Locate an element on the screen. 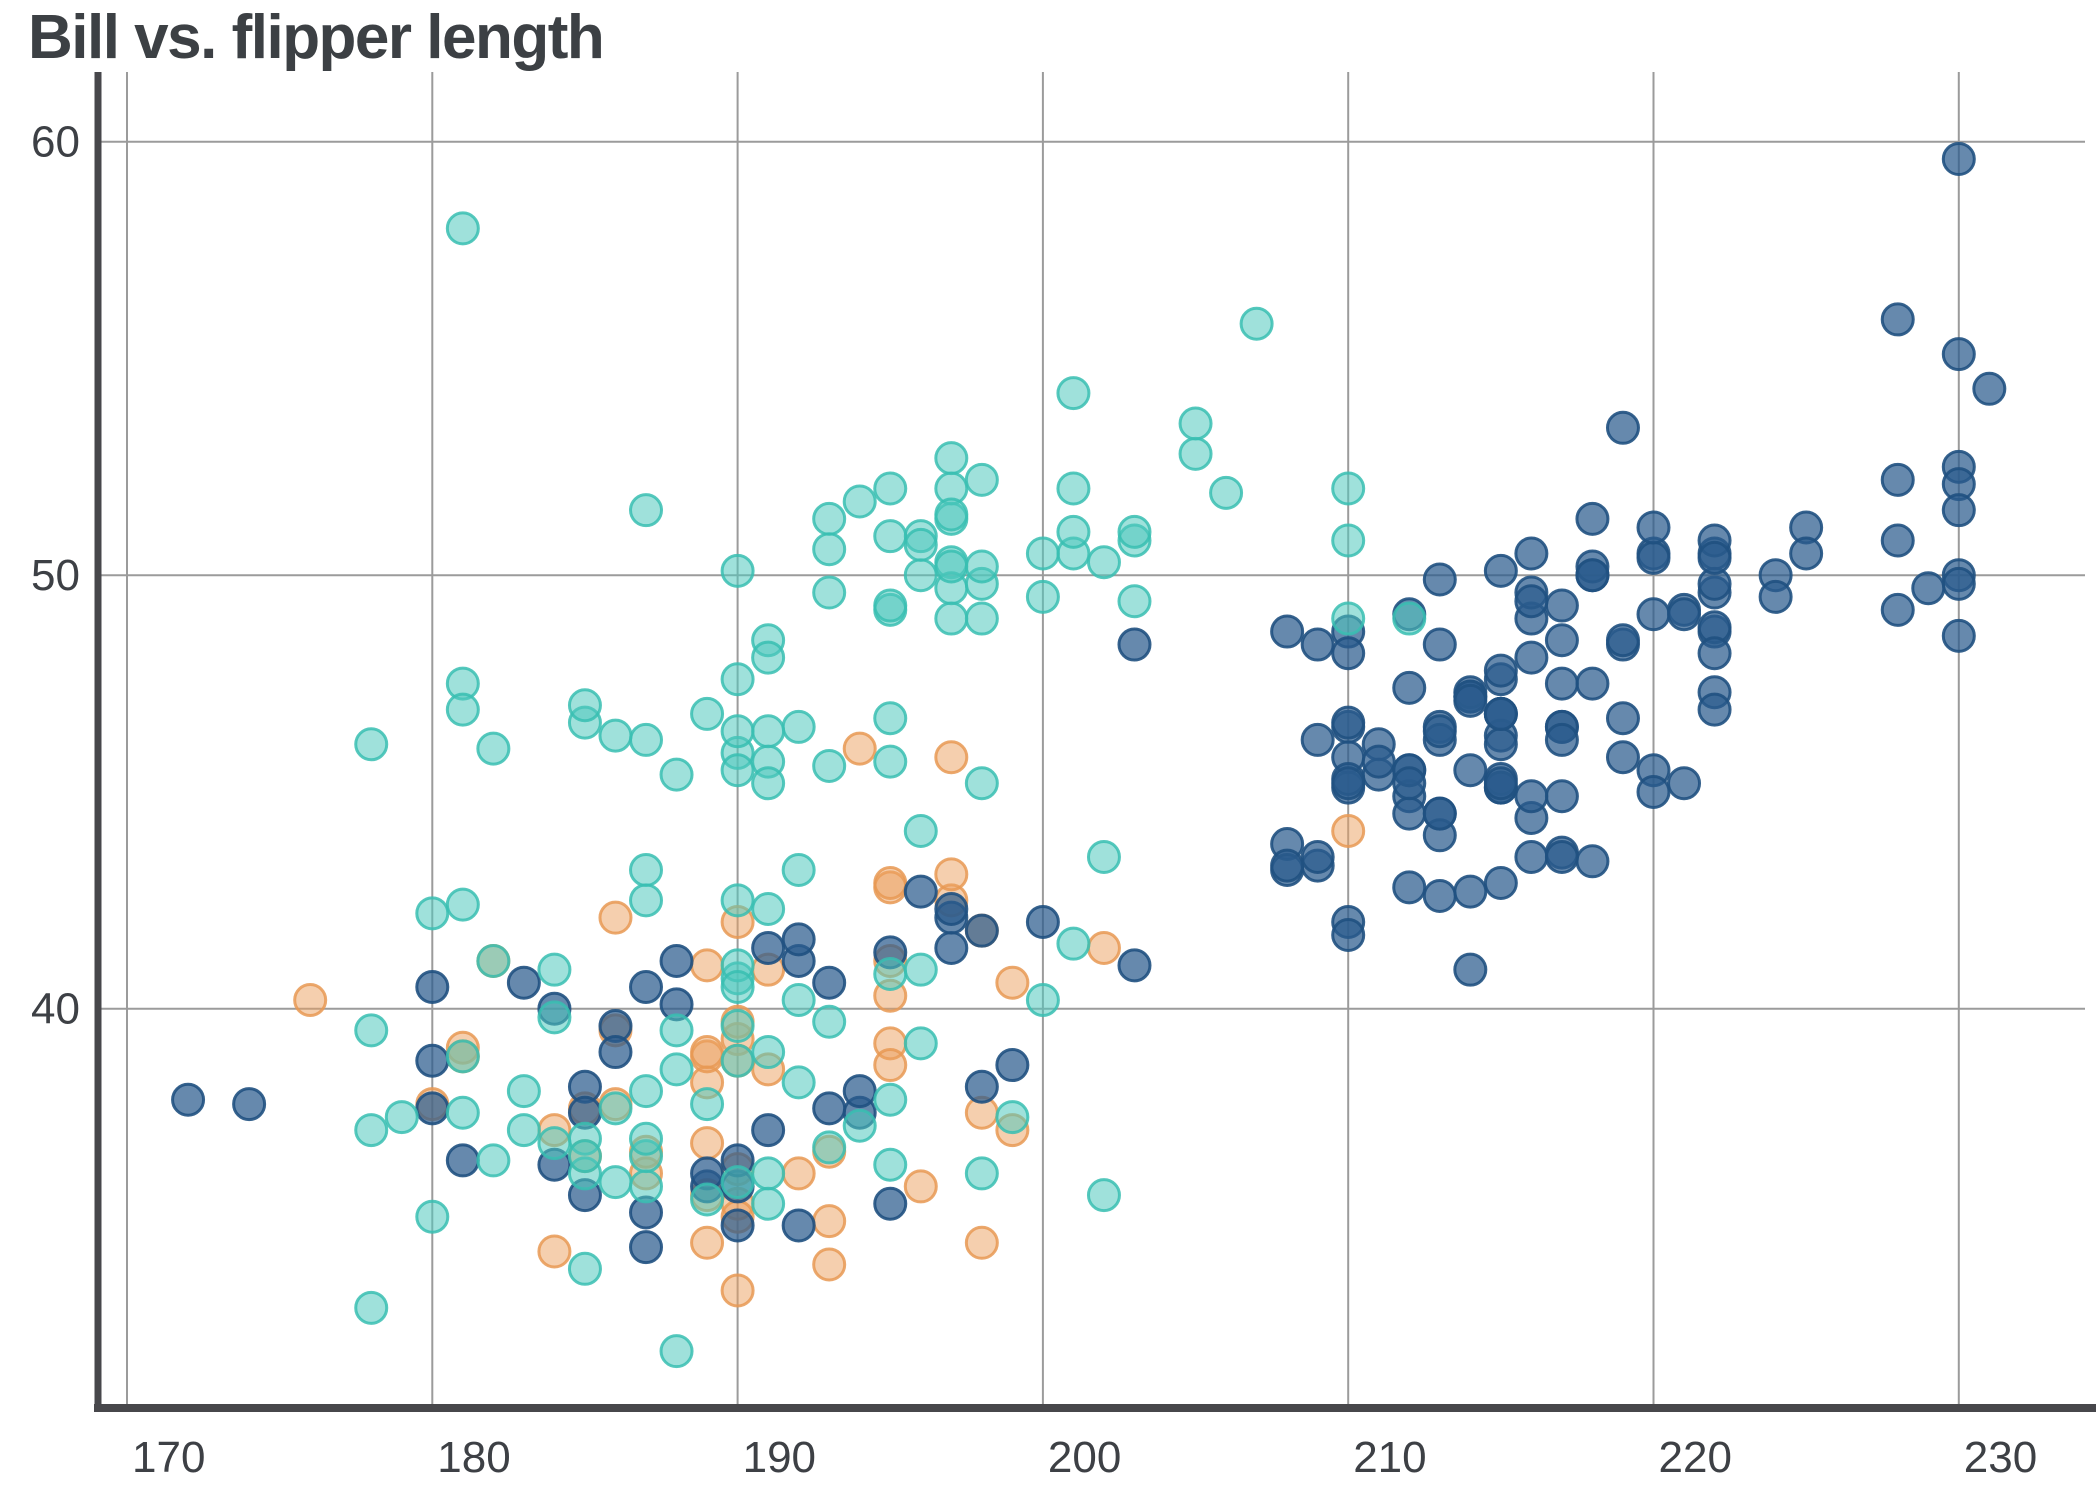 The height and width of the screenshot is (1500, 2100). x-tick-label: 220 is located at coordinates (1695, 1457).